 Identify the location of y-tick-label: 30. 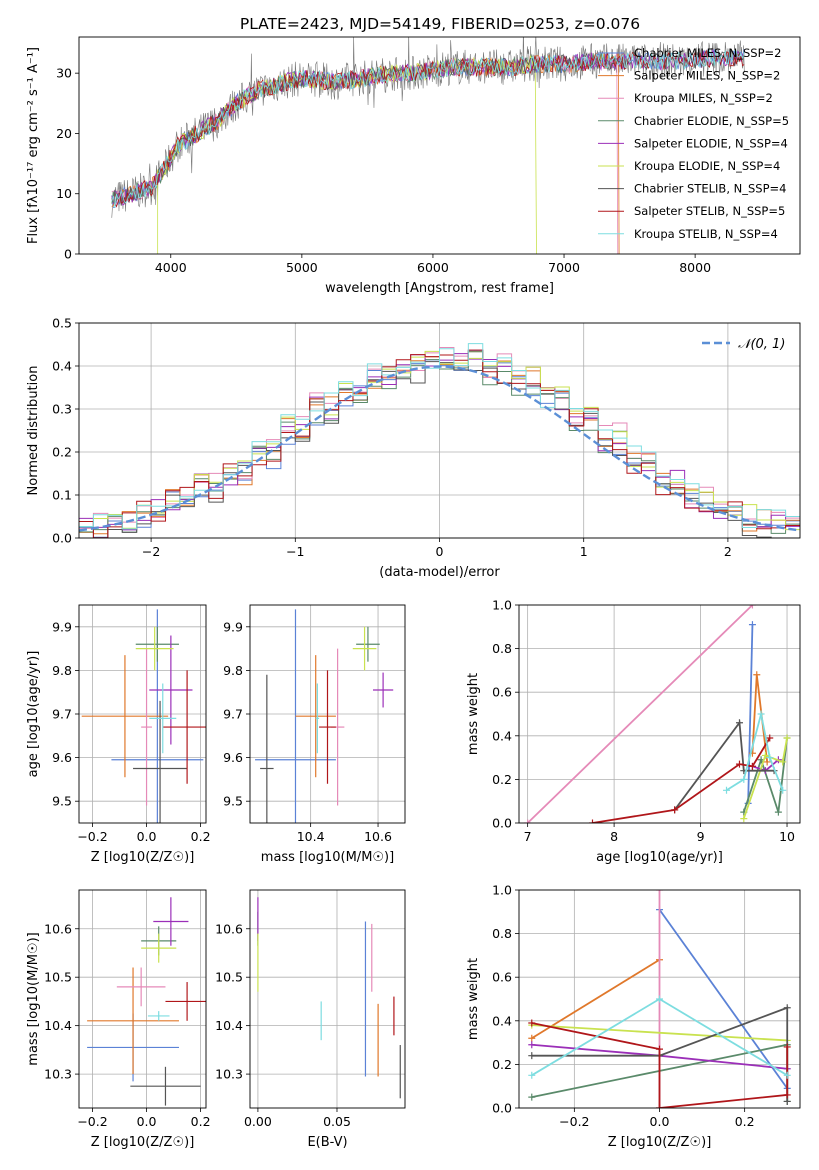
(64, 73).